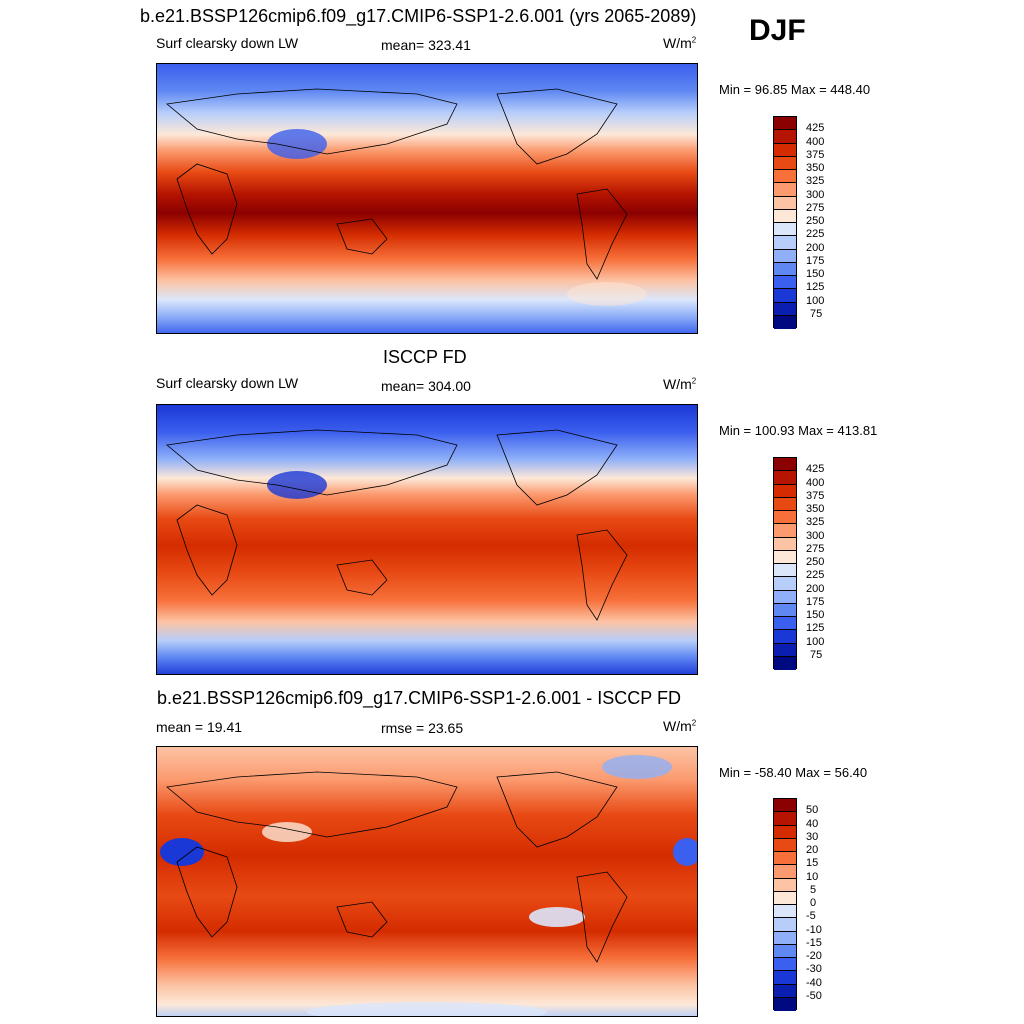 This screenshot has width=1024, height=1024. Describe the element at coordinates (815, 469) in the screenshot. I see `colorbar-2-tick: 425` at that location.